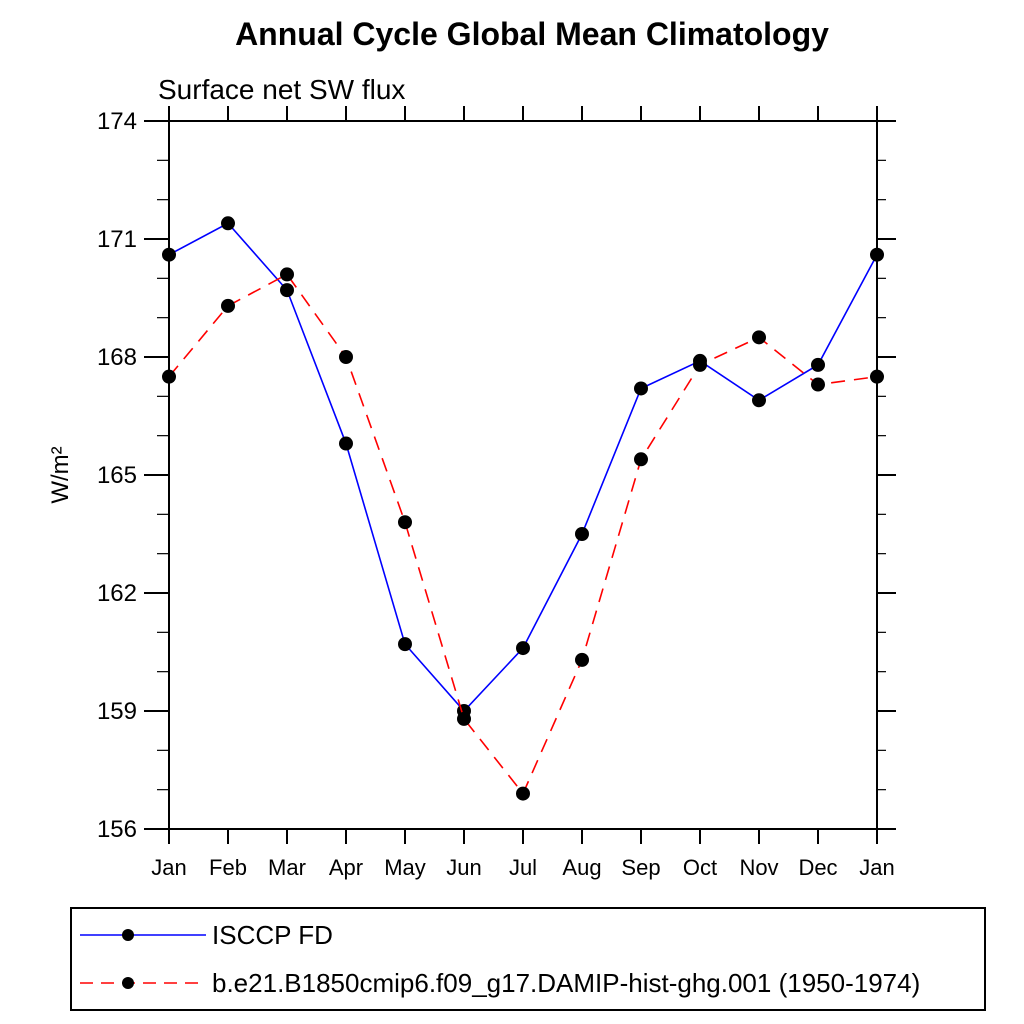  Describe the element at coordinates (228, 867) in the screenshot. I see `svg-text: Feb` at that location.